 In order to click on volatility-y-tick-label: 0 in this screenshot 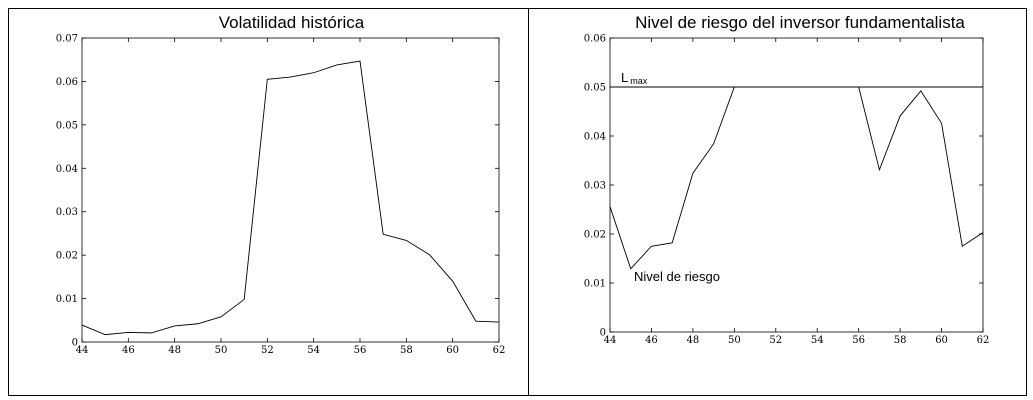, I will do `click(75, 343)`.